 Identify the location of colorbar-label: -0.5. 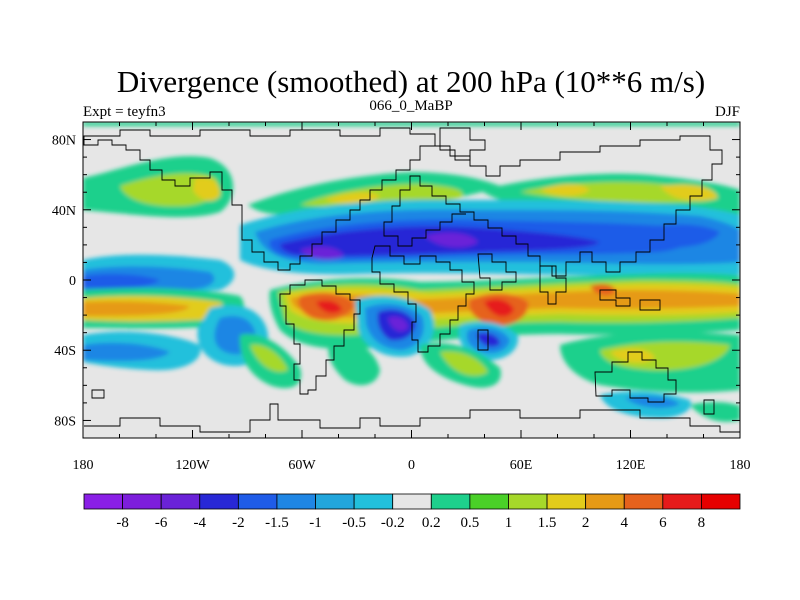
(354, 523).